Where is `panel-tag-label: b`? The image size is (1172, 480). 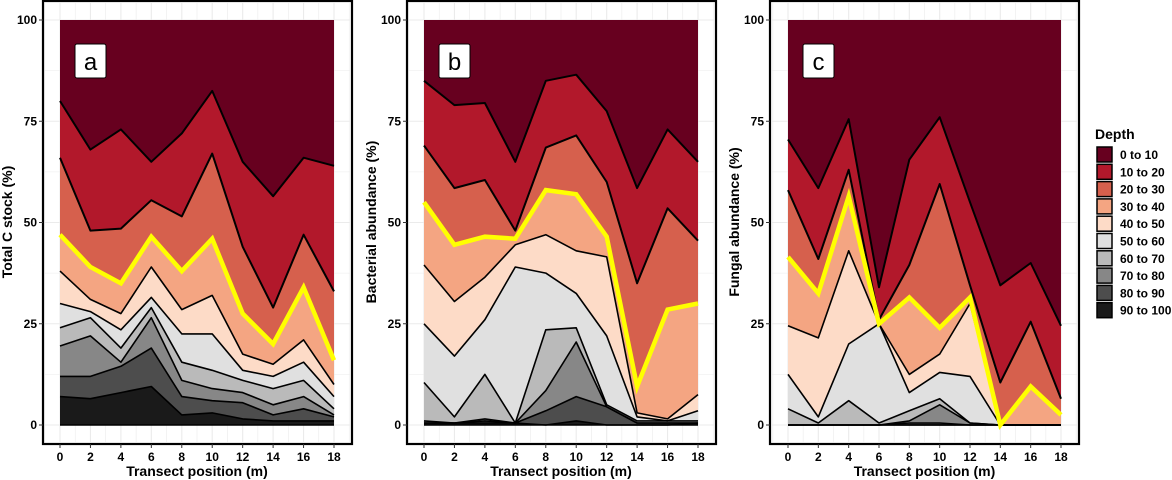 panel-tag-label: b is located at coordinates (454, 62).